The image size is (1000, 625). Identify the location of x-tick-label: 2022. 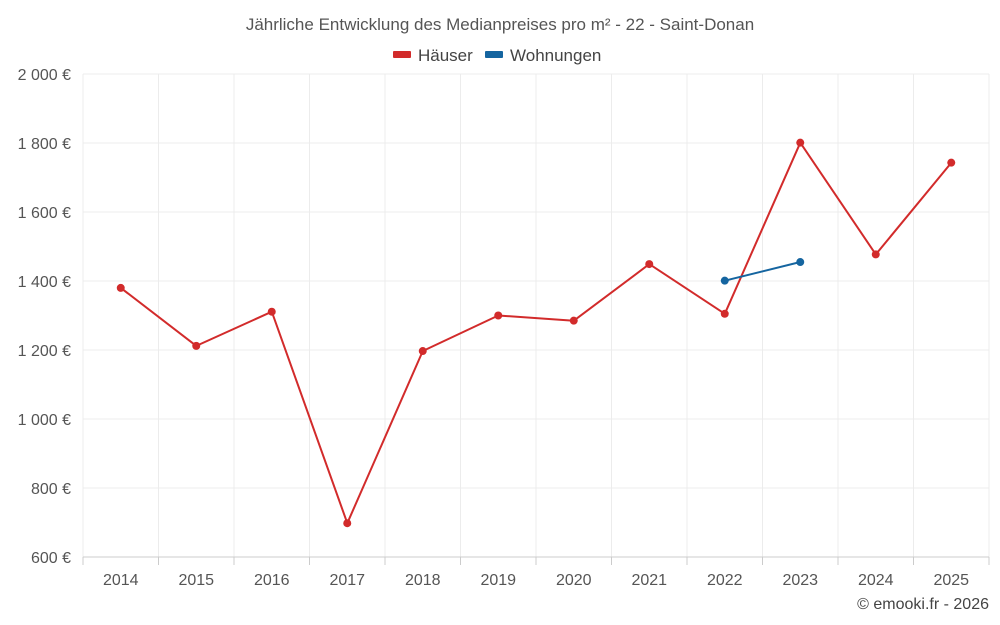
(725, 580).